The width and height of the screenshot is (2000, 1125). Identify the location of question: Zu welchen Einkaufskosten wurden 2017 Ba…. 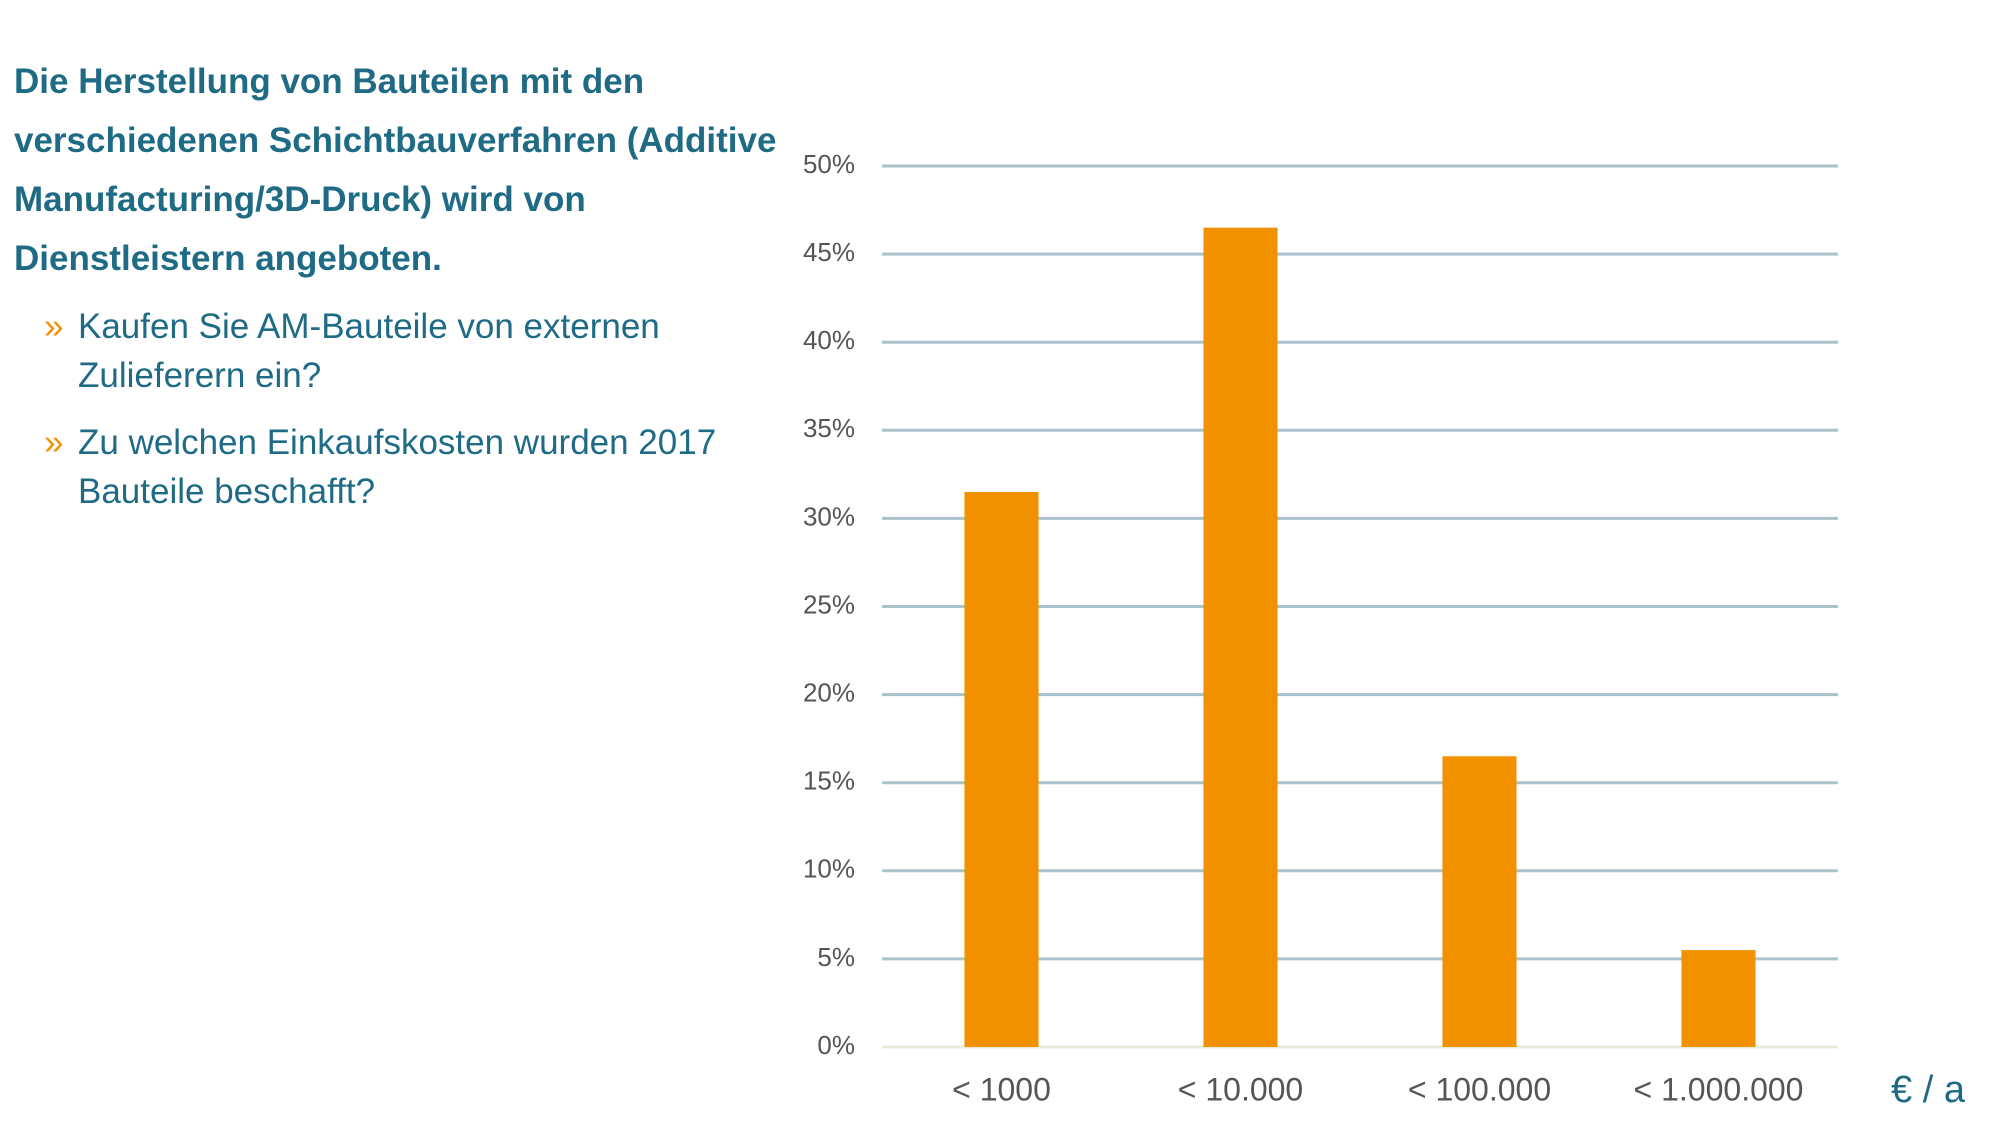
(414, 467).